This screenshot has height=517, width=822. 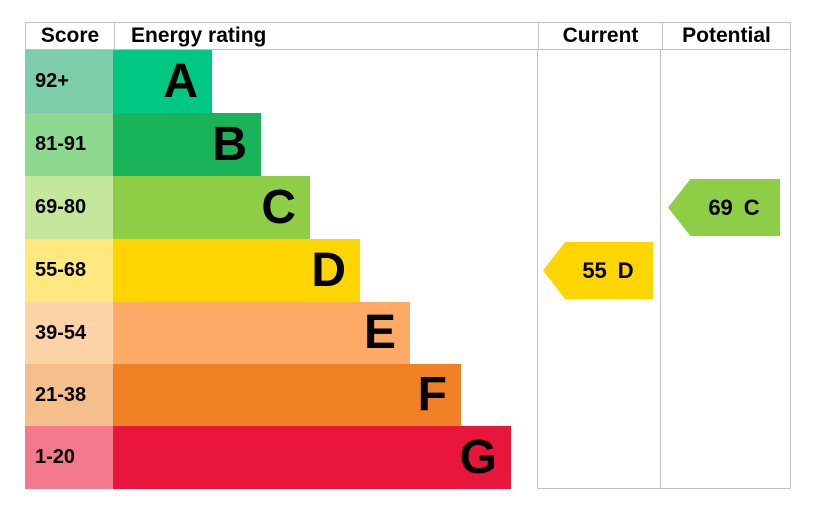 What do you see at coordinates (328, 270) in the screenshot?
I see `band-letter: D` at bounding box center [328, 270].